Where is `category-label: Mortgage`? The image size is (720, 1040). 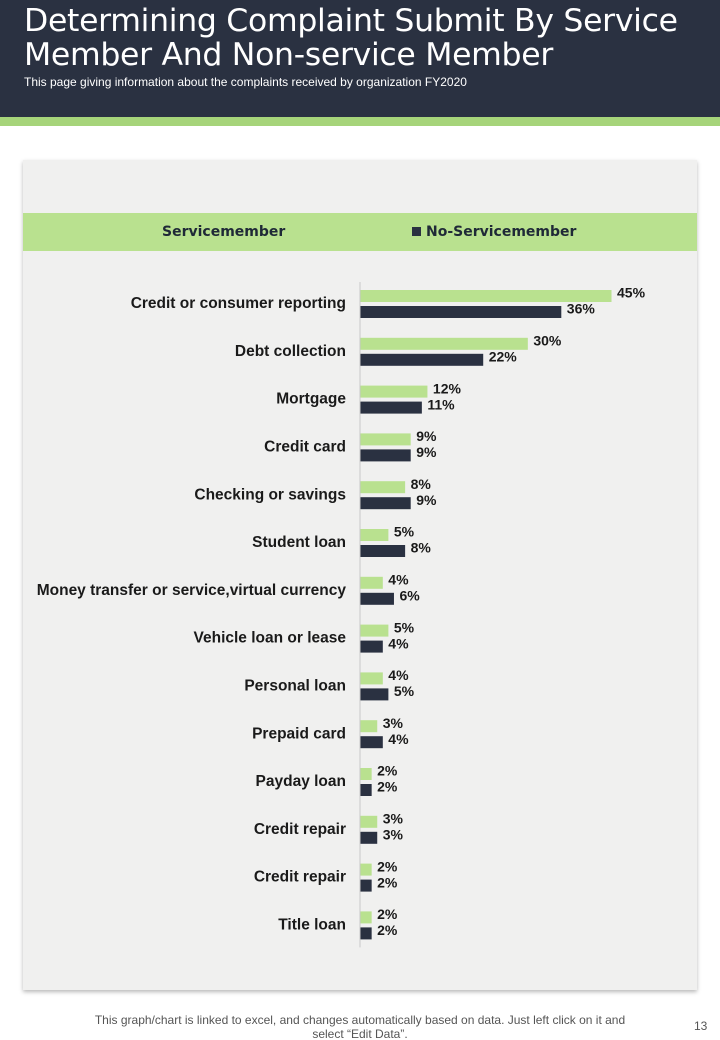
category-label: Mortgage is located at coordinates (311, 399).